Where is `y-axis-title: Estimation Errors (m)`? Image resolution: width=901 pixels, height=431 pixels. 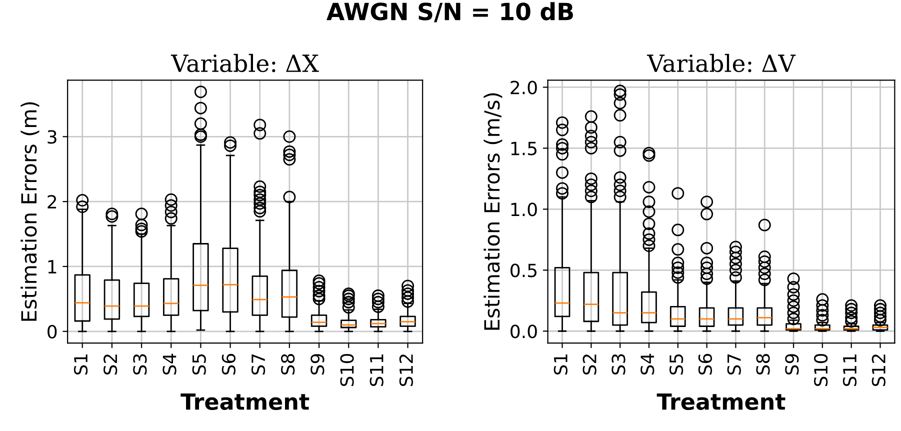 y-axis-title: Estimation Errors (m) is located at coordinates (30, 211).